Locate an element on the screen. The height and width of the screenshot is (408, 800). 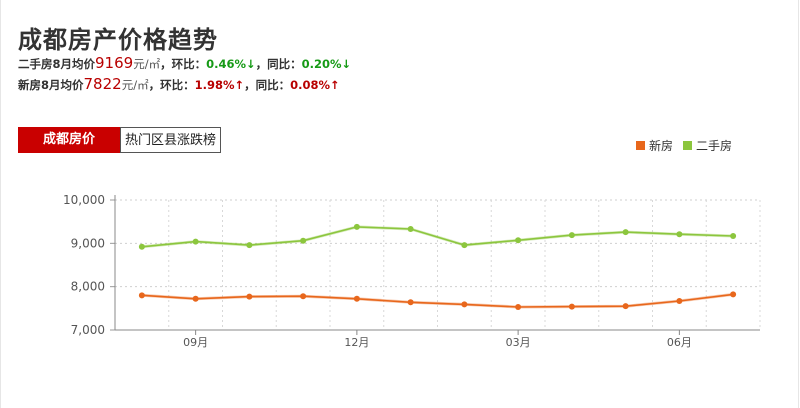
newhouse-price-row: 新房8月均价7822元/㎡，环比：1.98%↑，同比：0.08%↑ is located at coordinates (179, 84).